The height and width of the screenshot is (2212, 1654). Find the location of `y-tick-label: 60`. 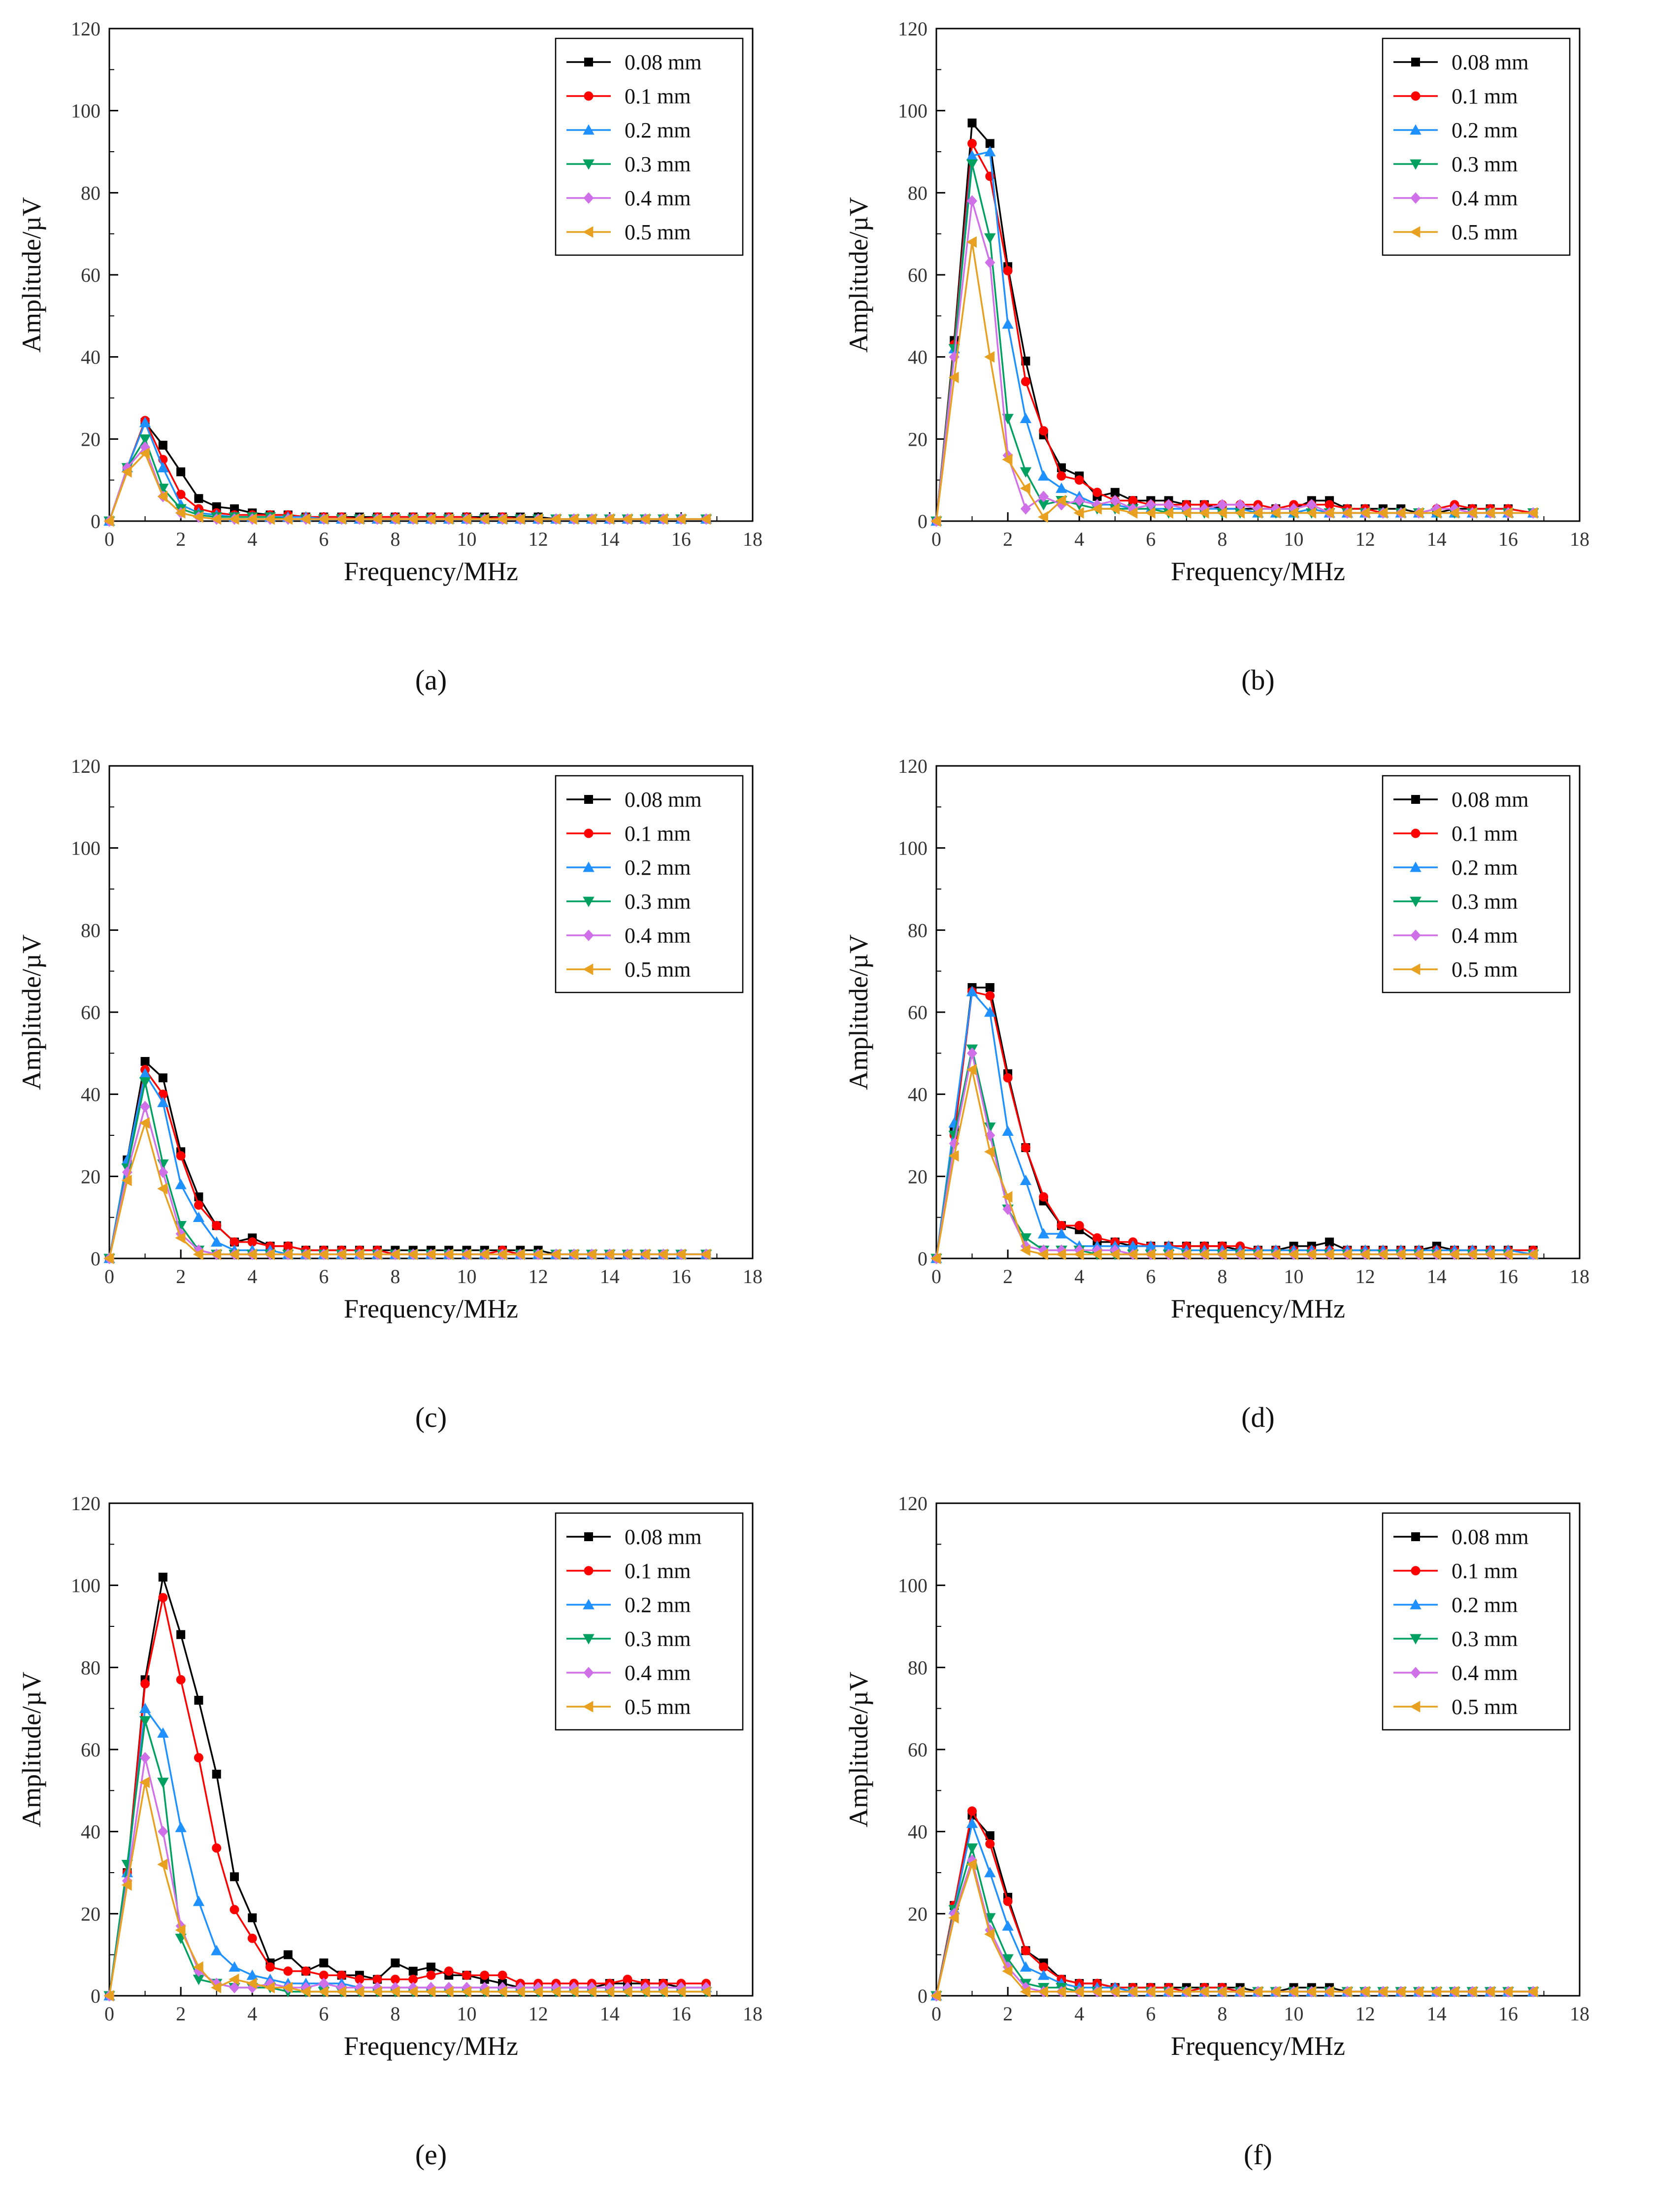

y-tick-label: 60 is located at coordinates (918, 1012).